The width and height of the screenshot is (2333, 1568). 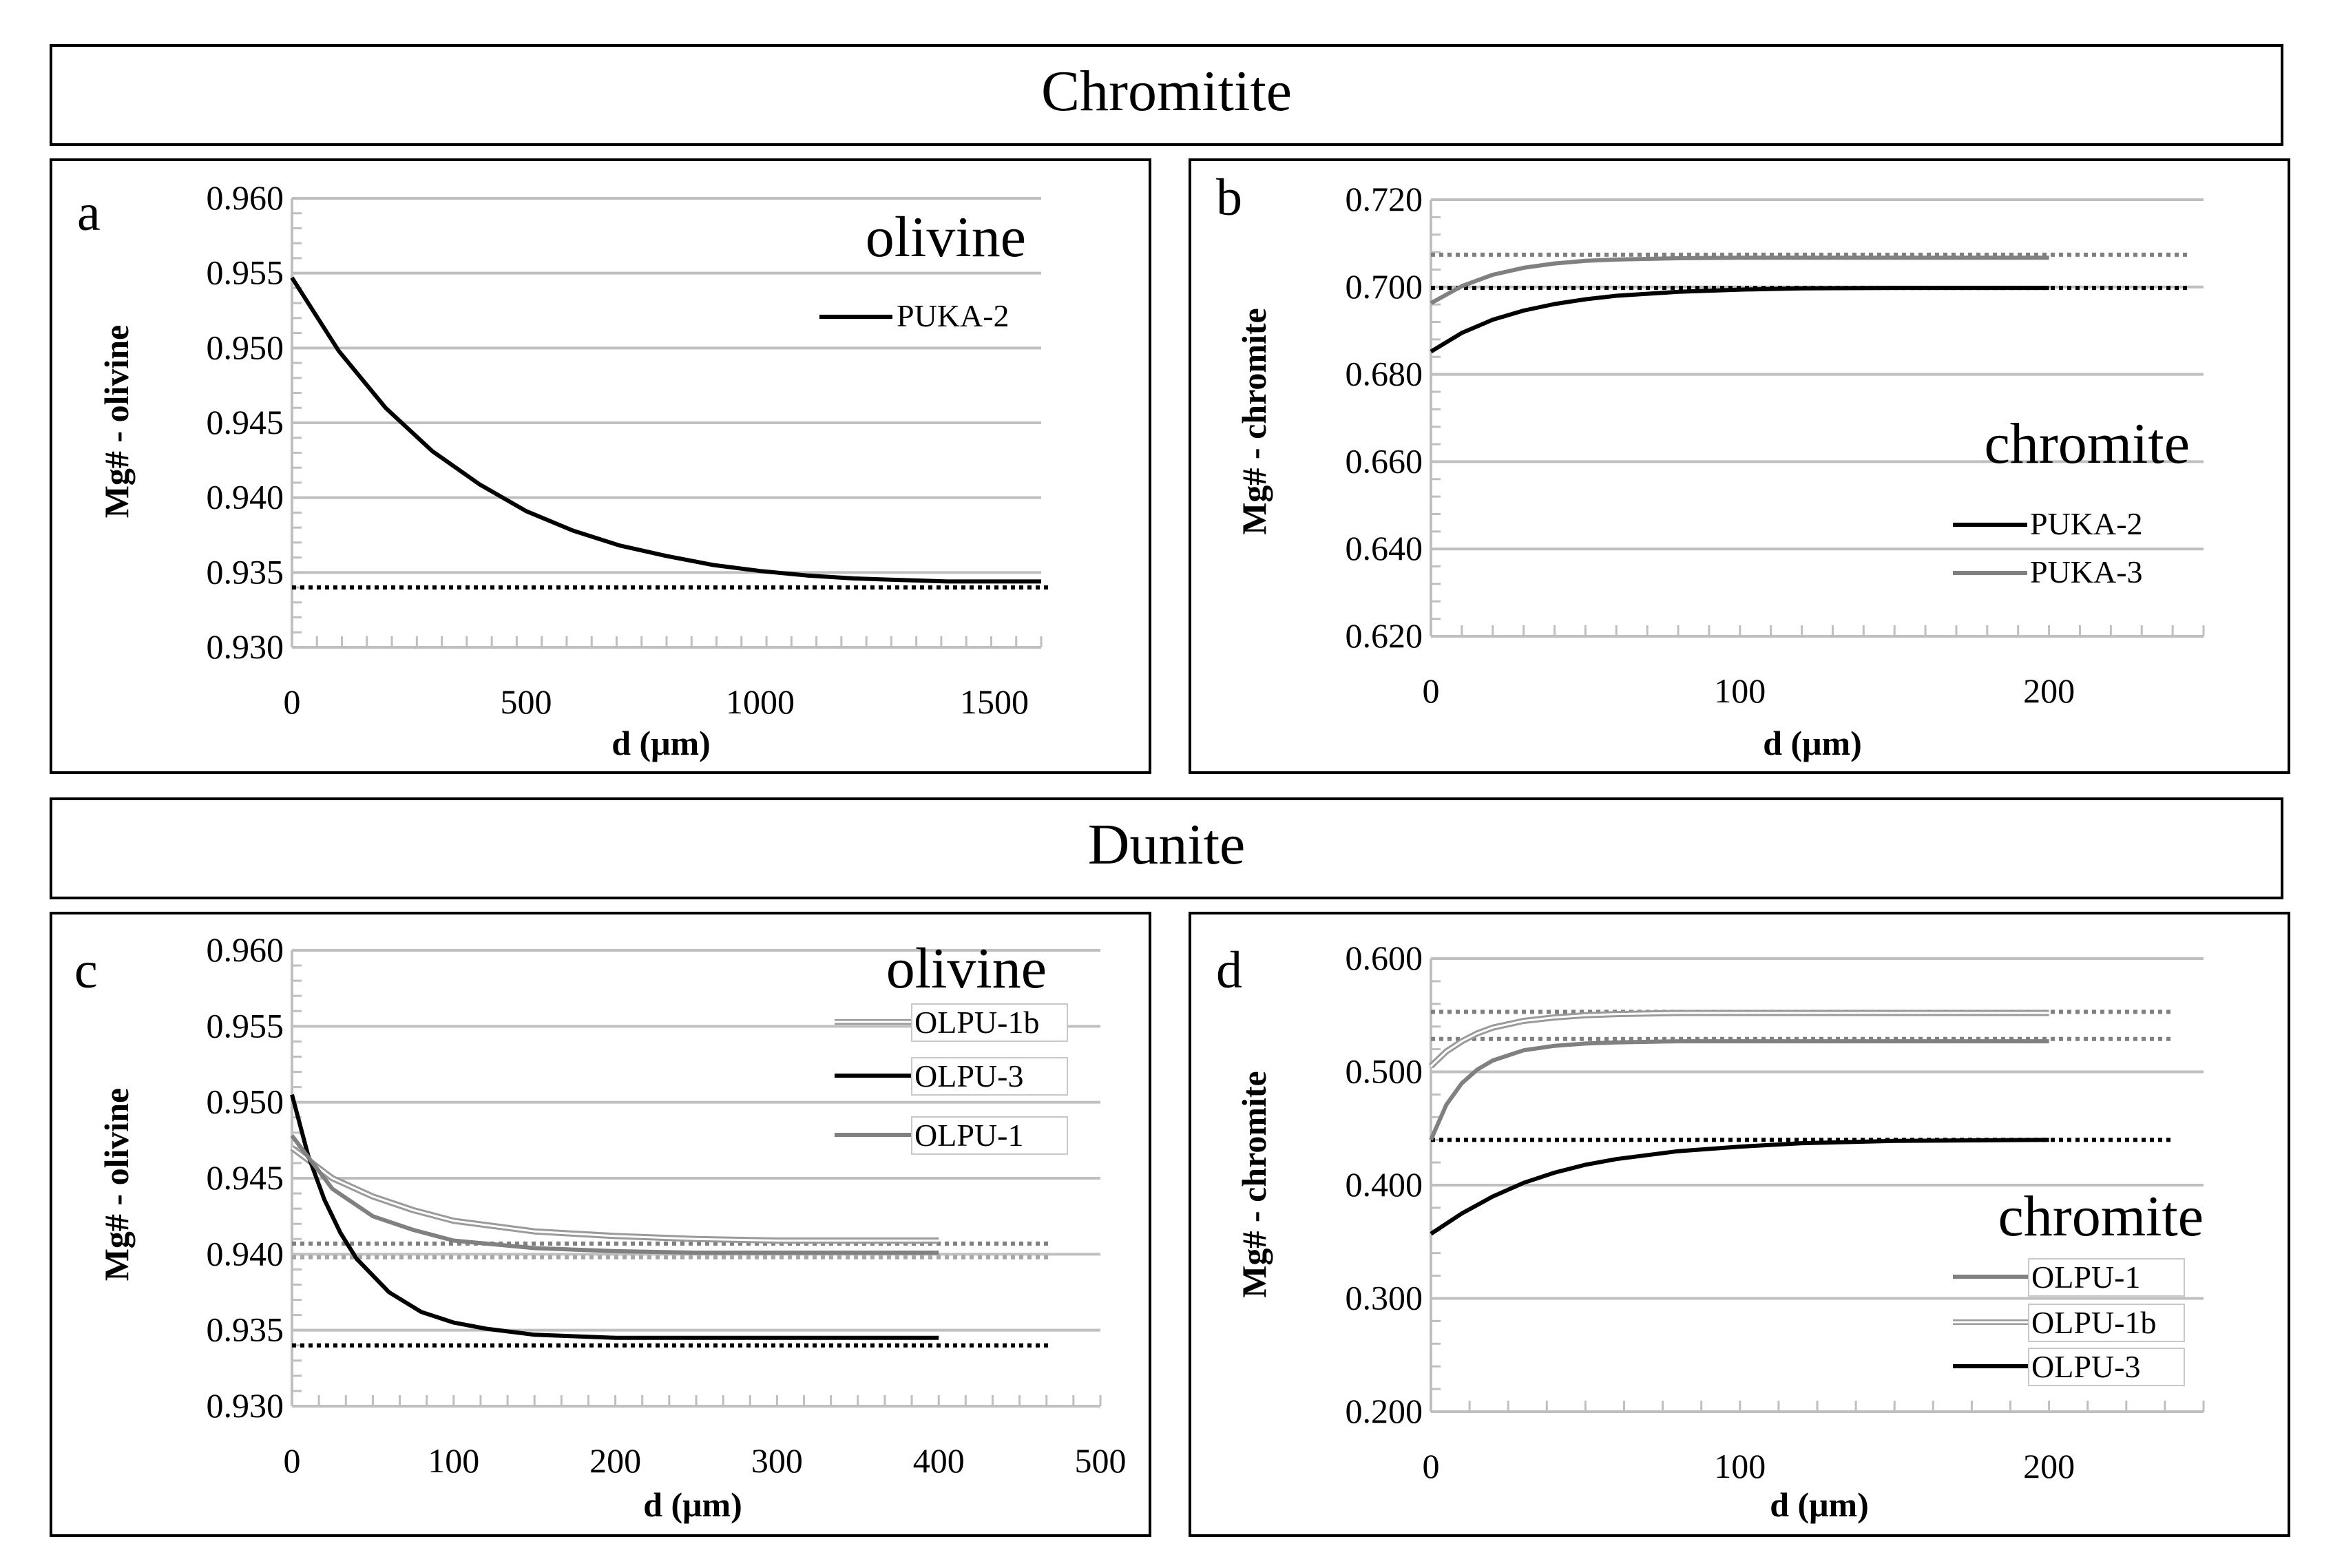 I want to click on legend-label-puka3: PUKA-3, so click(x=2087, y=571).